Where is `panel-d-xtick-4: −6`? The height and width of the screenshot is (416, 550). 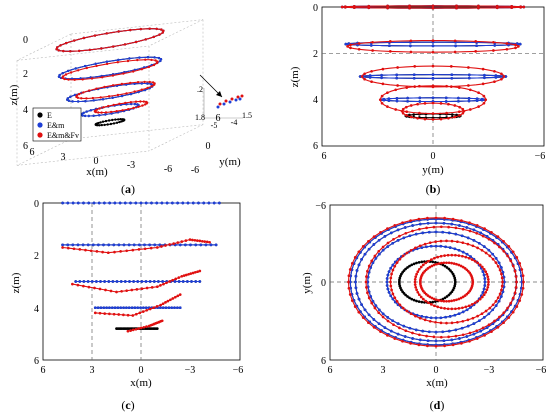
panel-d-xtick-4: −6 is located at coordinates (541, 370).